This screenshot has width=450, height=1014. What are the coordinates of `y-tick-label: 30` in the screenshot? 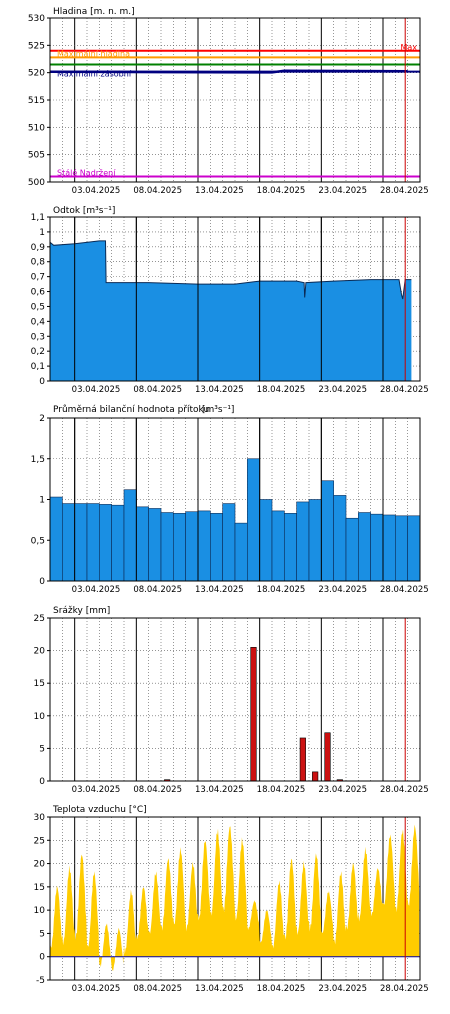 It's located at (40, 818).